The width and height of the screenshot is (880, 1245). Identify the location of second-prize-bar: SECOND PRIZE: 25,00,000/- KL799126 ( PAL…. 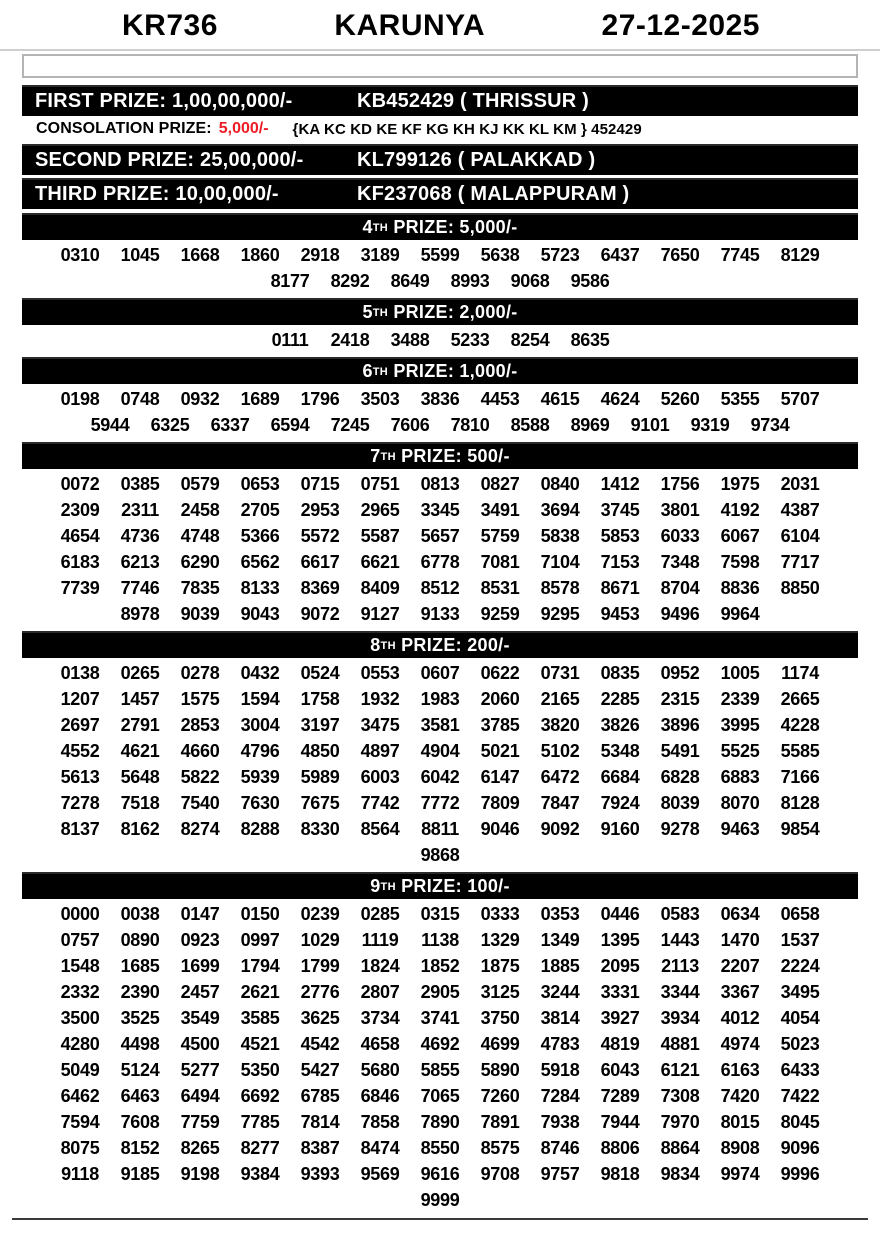
(440, 159).